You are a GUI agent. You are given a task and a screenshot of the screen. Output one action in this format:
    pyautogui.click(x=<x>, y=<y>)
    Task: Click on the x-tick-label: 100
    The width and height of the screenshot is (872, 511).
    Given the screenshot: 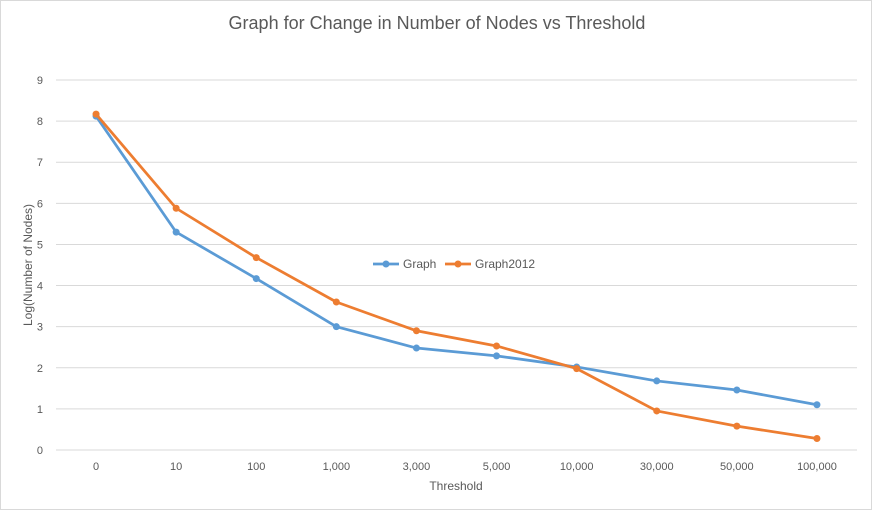 What is the action you would take?
    pyautogui.click(x=256, y=467)
    